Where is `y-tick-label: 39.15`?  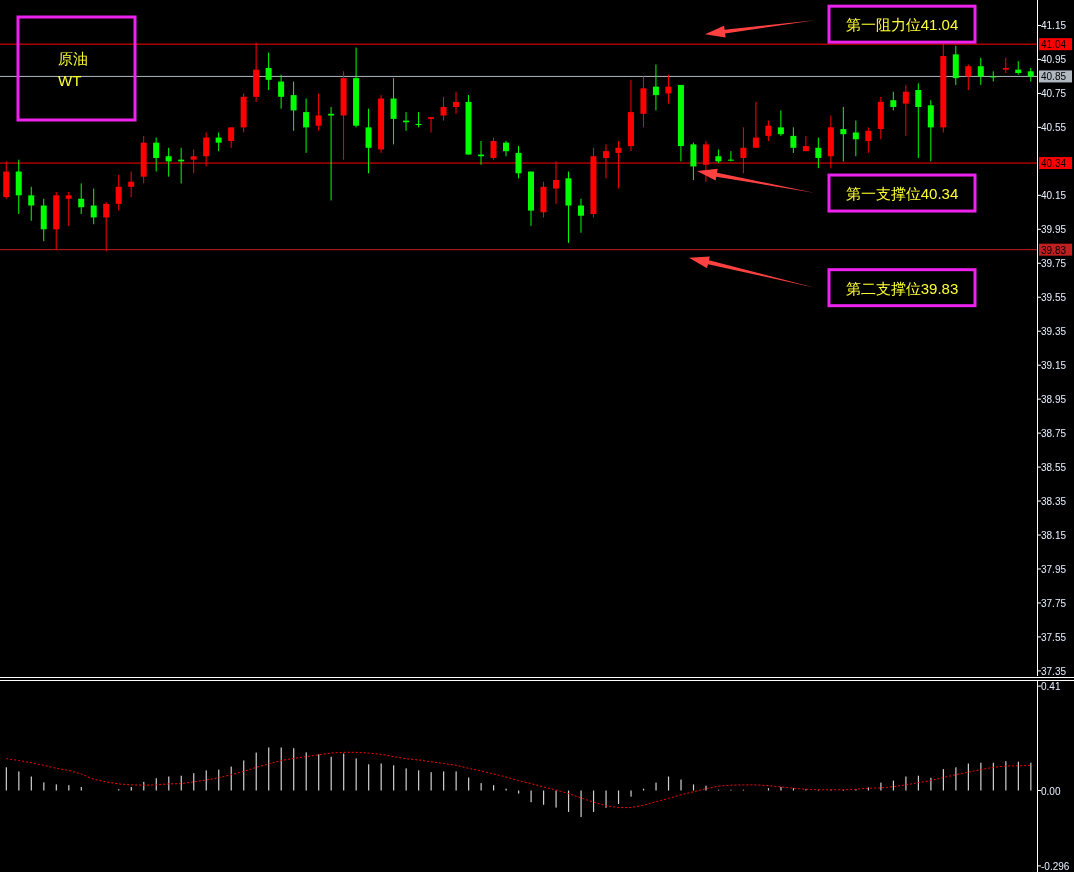 y-tick-label: 39.15 is located at coordinates (1054, 366).